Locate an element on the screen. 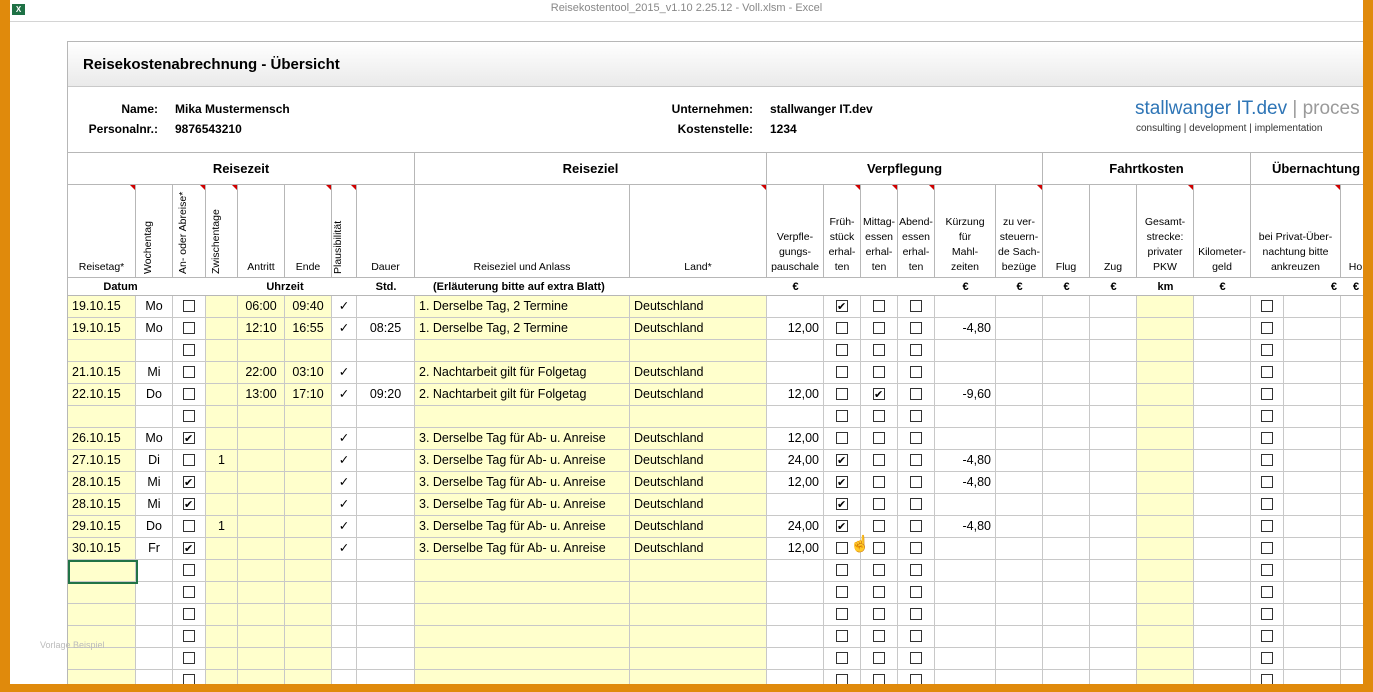  cell-a is located at coordinates (916, 351).